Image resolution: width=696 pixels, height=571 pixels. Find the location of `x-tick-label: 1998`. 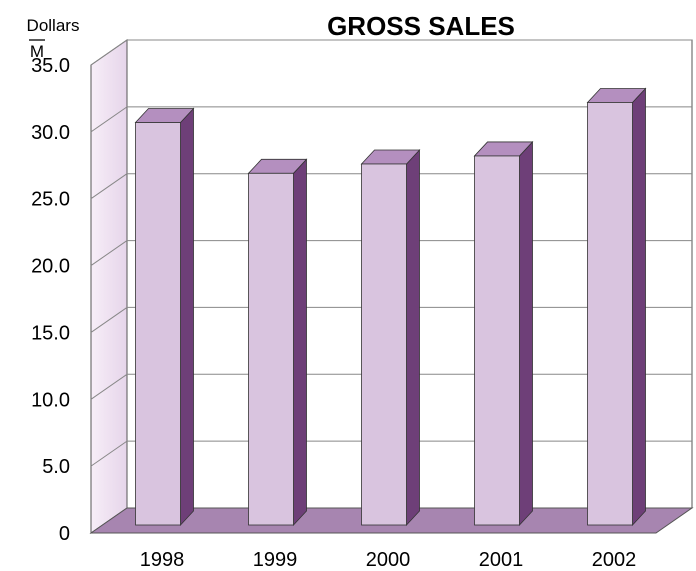

x-tick-label: 1998 is located at coordinates (162, 560).